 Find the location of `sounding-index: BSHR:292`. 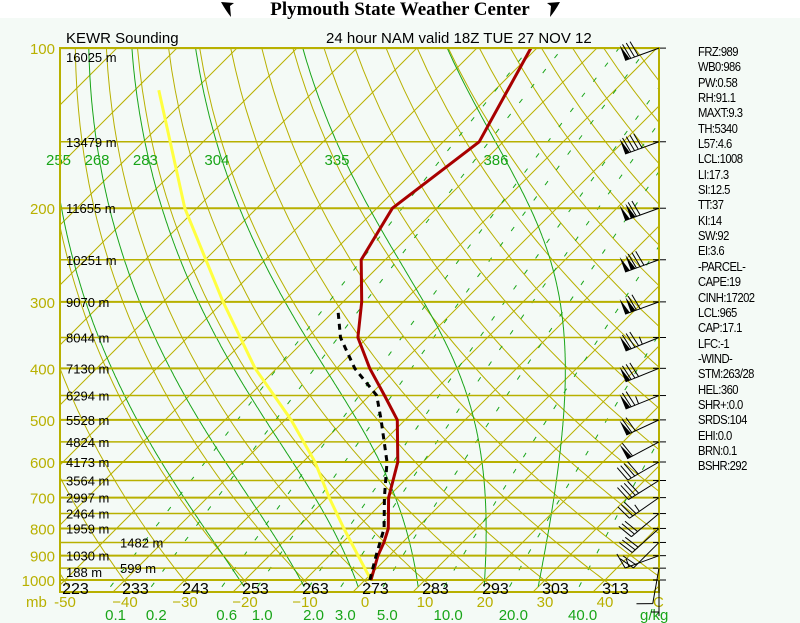

sounding-index: BSHR:292 is located at coordinates (722, 466).